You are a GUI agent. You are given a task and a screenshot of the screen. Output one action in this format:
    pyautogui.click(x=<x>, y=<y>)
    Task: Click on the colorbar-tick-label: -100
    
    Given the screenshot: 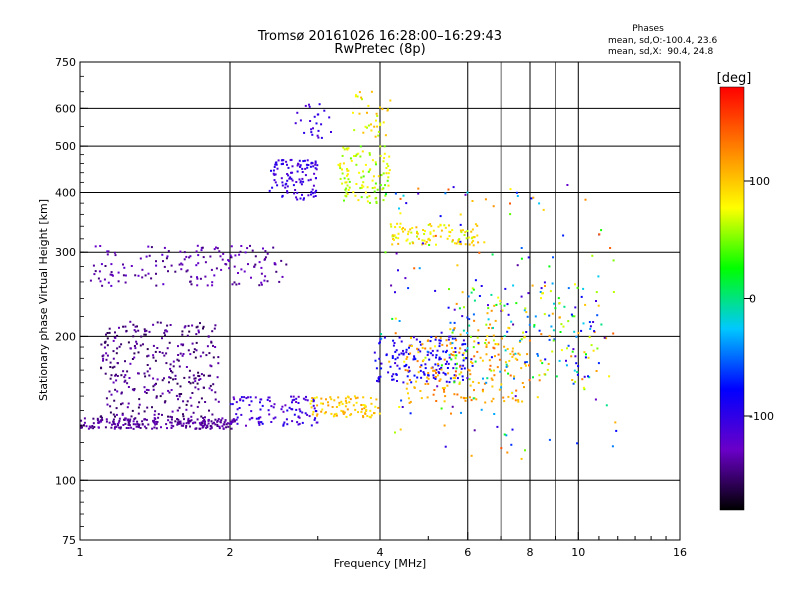 What is the action you would take?
    pyautogui.click(x=761, y=416)
    